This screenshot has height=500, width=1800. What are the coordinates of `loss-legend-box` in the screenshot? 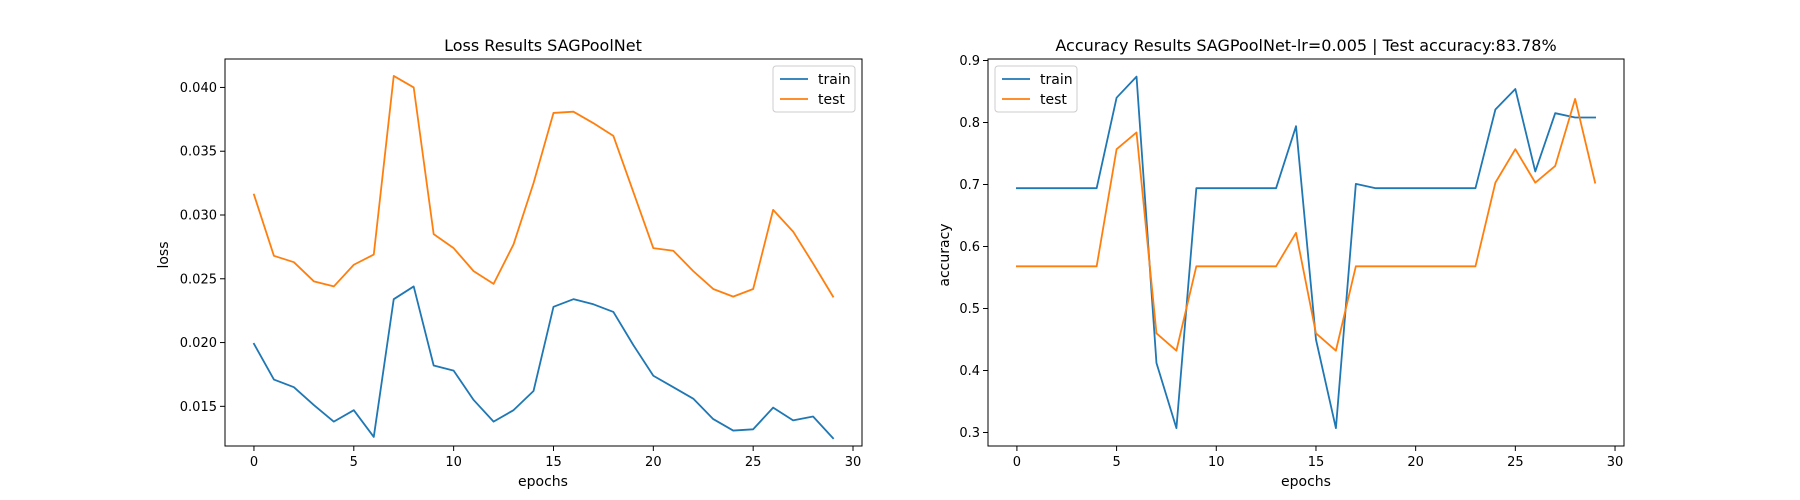 It's located at (814, 89).